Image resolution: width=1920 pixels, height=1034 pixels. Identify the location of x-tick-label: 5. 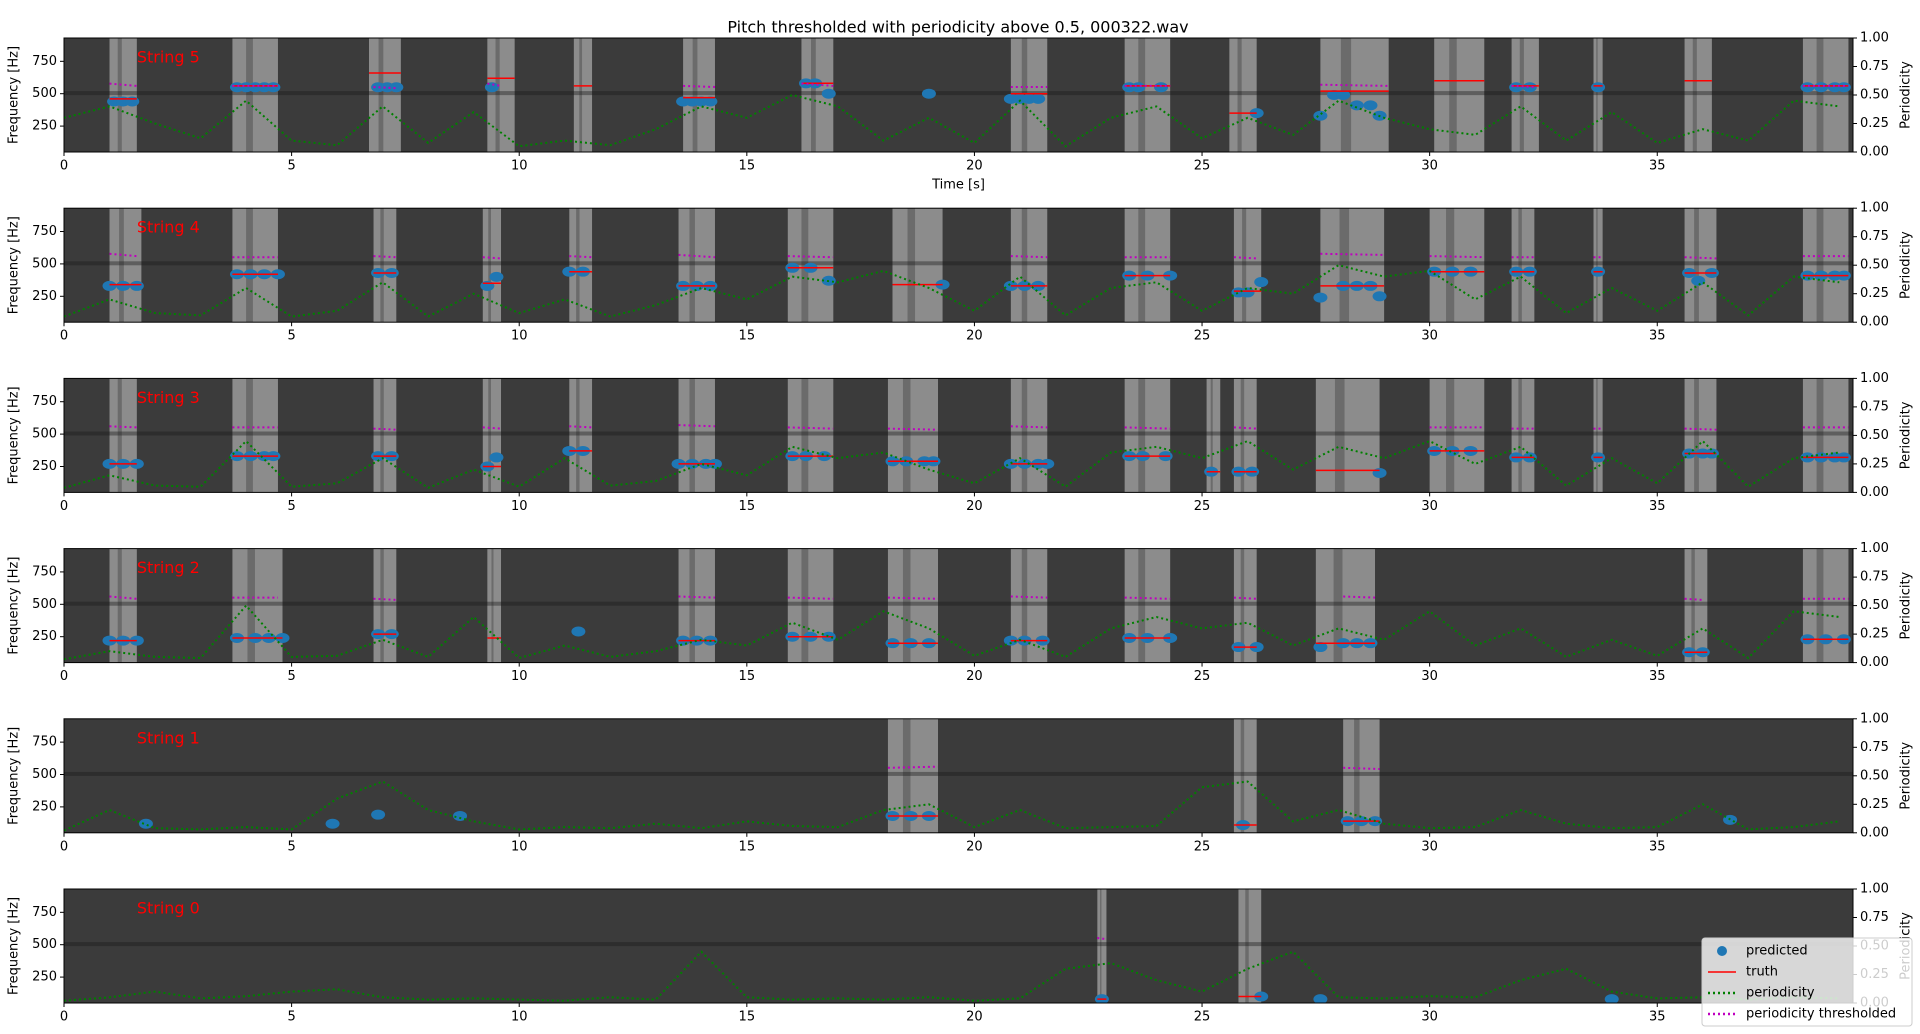
(291, 506).